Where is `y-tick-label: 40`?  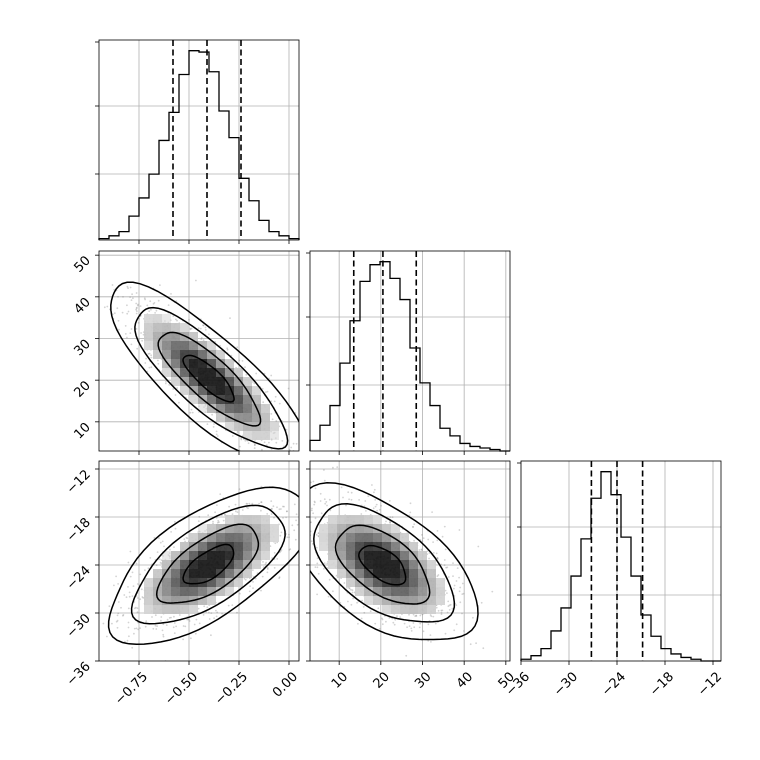
y-tick-label: 40 is located at coordinates (83, 306).